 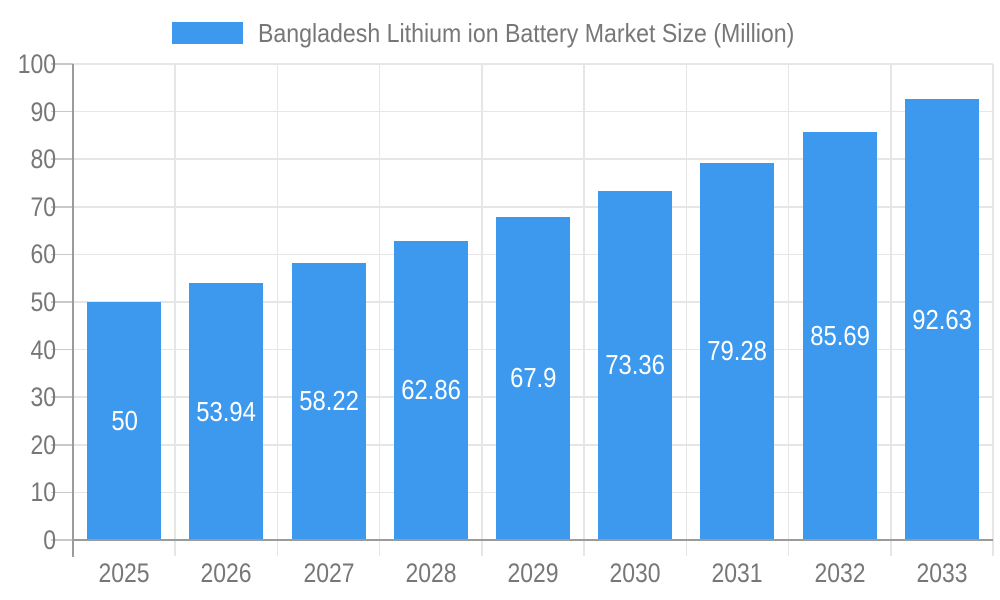 I want to click on bar: 92.63, so click(x=941, y=319).